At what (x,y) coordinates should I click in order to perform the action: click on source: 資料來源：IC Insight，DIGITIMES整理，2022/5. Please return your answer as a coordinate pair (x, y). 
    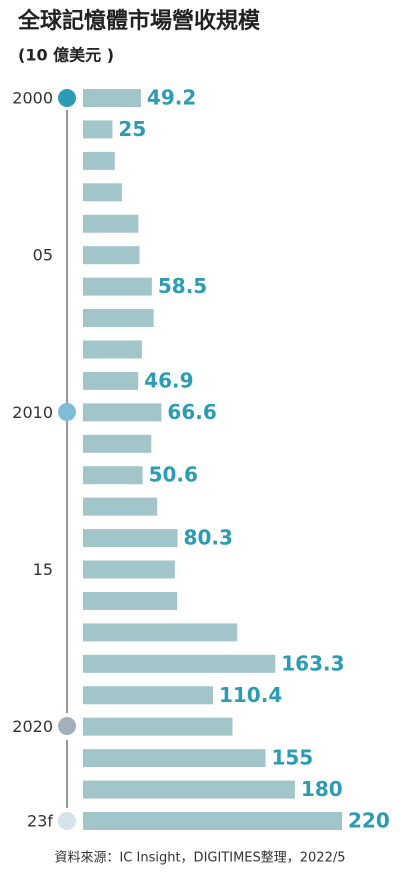
    Looking at the image, I should click on (199, 858).